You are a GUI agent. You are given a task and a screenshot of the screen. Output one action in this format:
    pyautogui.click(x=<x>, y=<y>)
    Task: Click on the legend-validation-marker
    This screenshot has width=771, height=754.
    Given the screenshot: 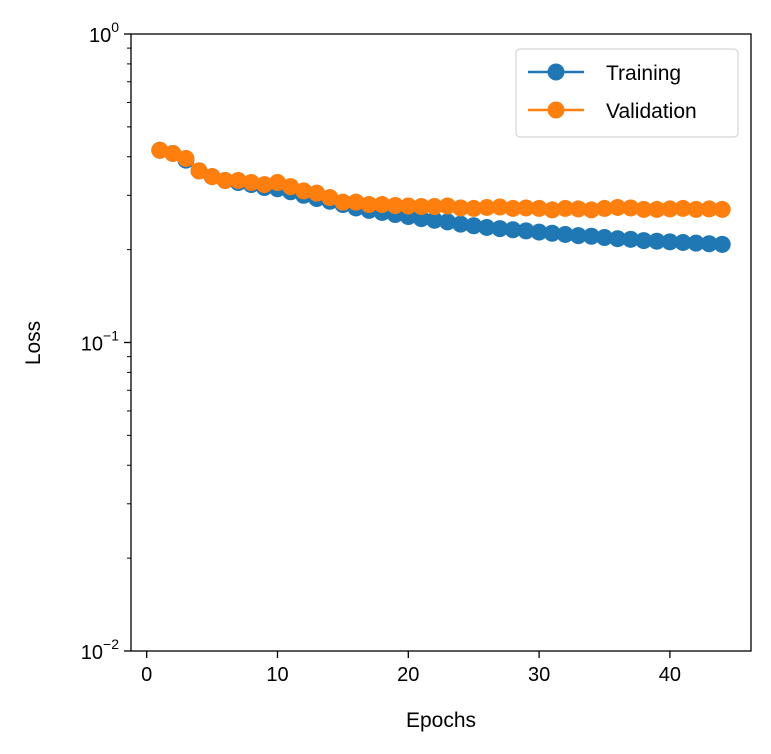 What is the action you would take?
    pyautogui.click(x=556, y=110)
    